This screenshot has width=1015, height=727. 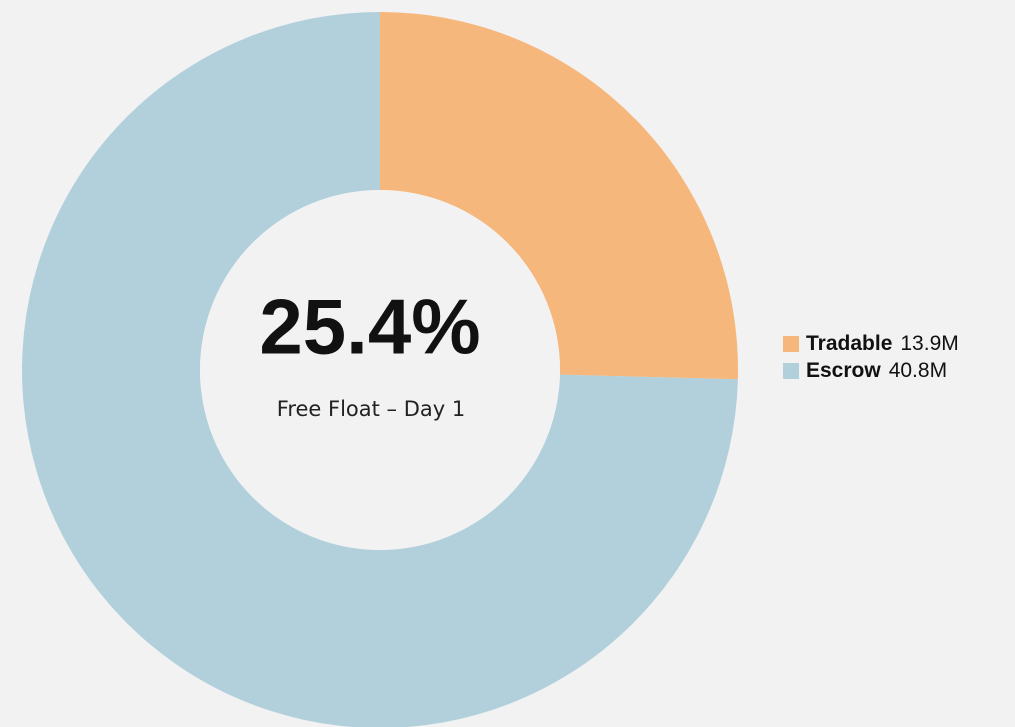 I want to click on legend-entry: Tradable 13.9M, so click(x=882, y=343).